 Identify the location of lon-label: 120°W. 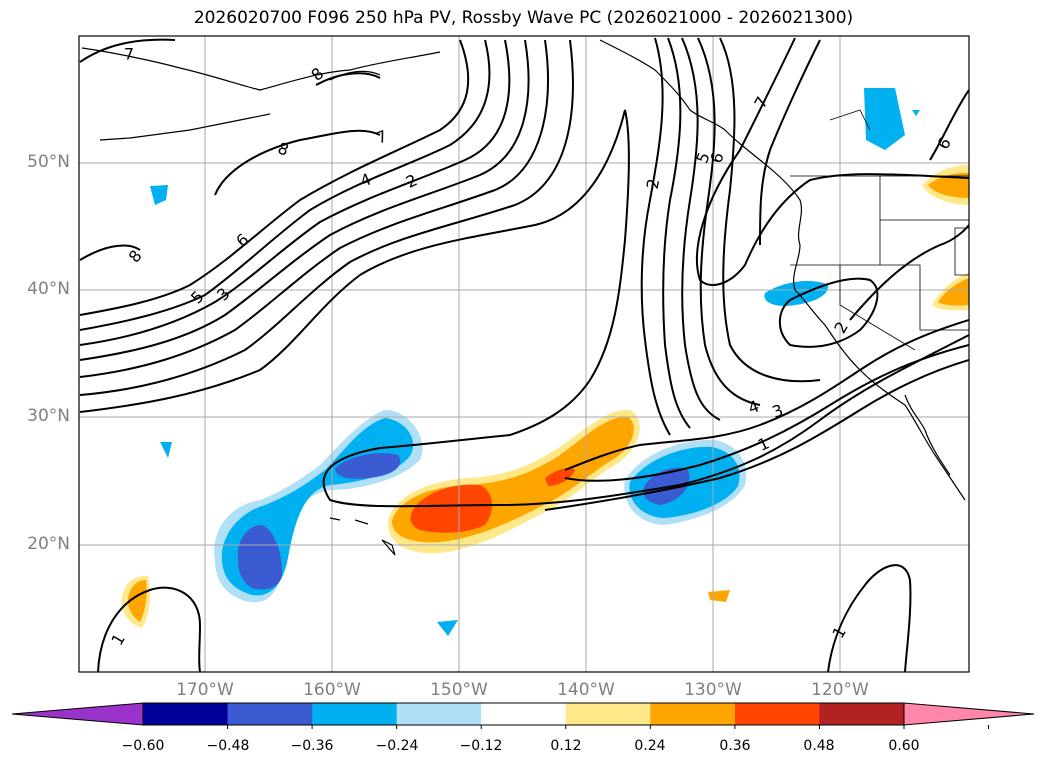
(840, 690).